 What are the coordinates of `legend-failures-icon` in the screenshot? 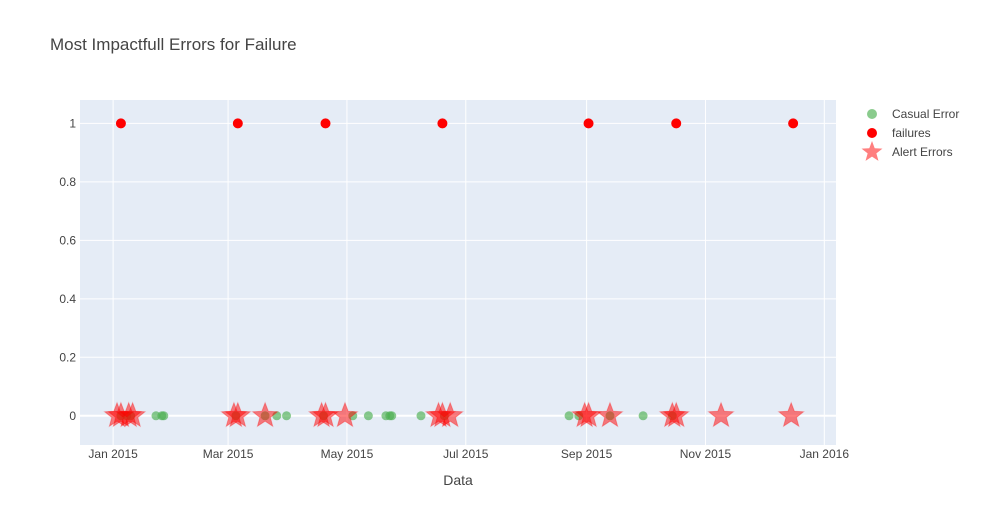 It's located at (872, 133).